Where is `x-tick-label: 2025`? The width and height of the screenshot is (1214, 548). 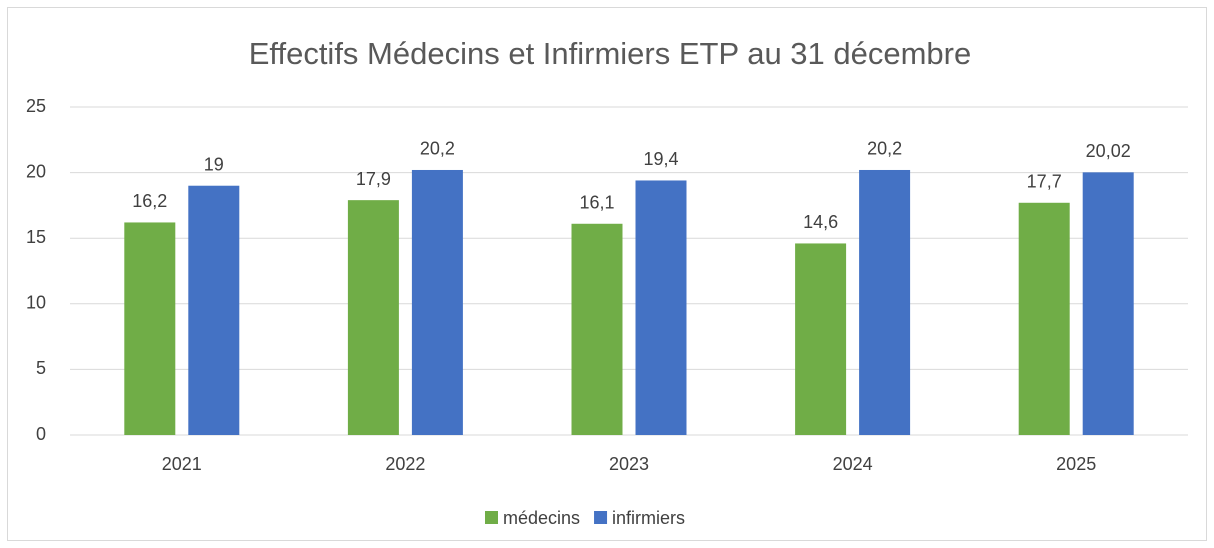
x-tick-label: 2025 is located at coordinates (1076, 464).